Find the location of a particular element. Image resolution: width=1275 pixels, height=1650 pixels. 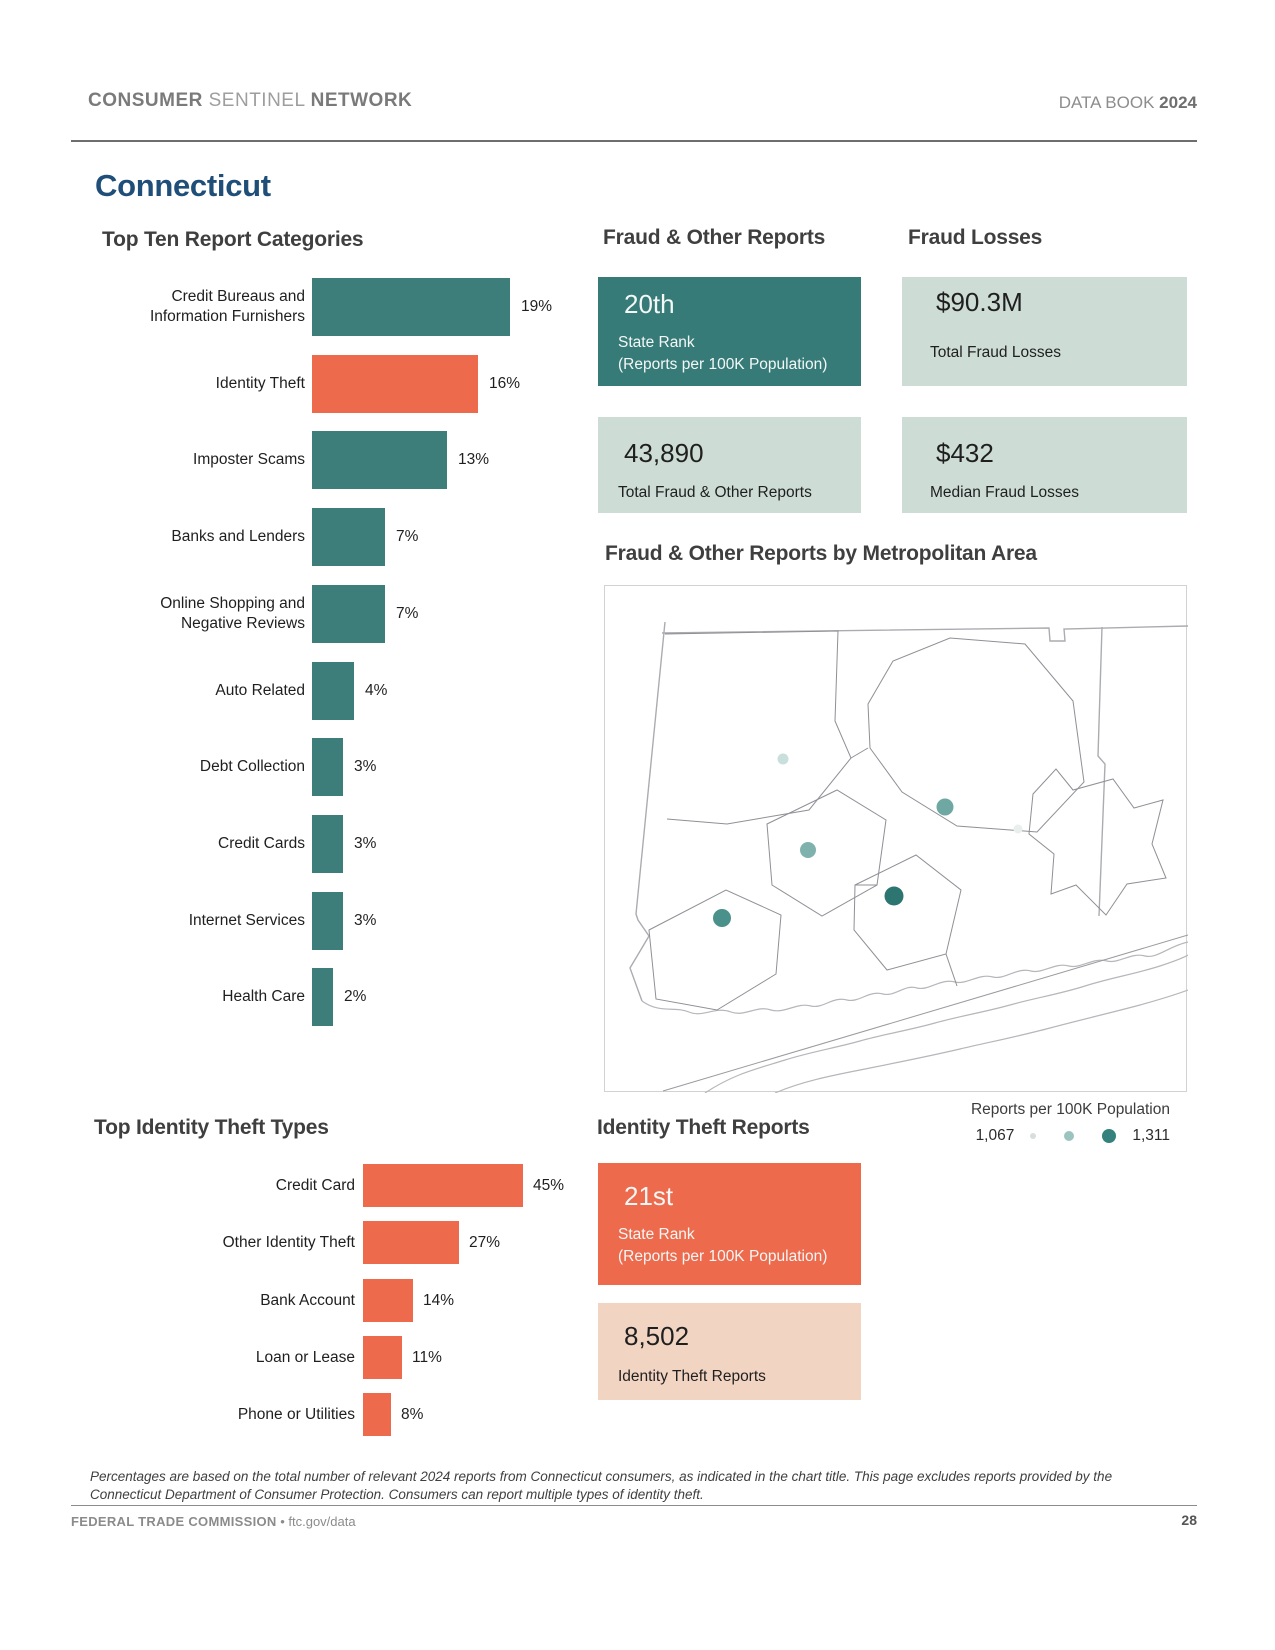

bar-category-label: Imposter Scams is located at coordinates (249, 459).